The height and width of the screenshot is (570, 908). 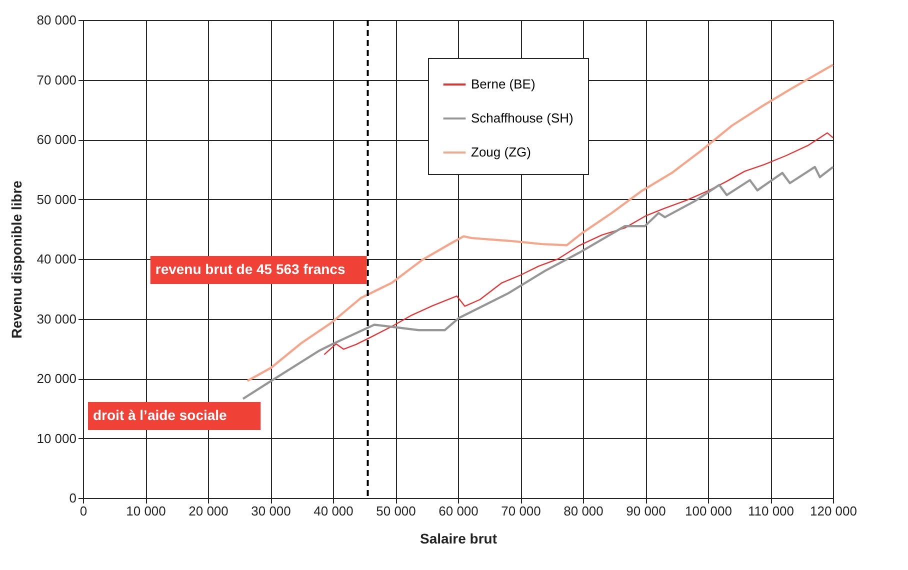 What do you see at coordinates (833, 511) in the screenshot?
I see `x-tick-label: 120 000` at bounding box center [833, 511].